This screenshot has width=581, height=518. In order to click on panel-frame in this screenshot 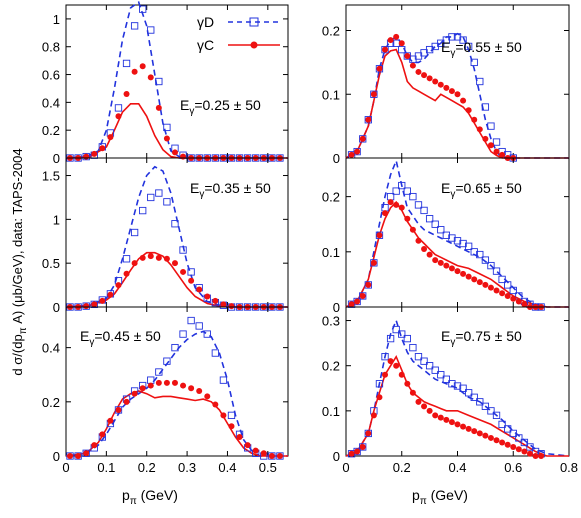, I will do `click(177, 381)`.